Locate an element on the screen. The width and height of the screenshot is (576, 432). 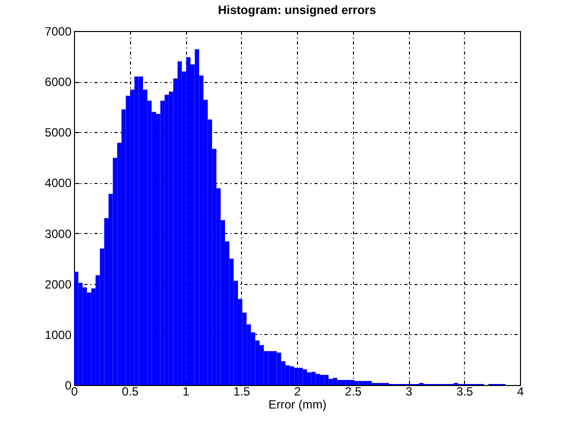
x-tick-label: 0.5 is located at coordinates (130, 391).